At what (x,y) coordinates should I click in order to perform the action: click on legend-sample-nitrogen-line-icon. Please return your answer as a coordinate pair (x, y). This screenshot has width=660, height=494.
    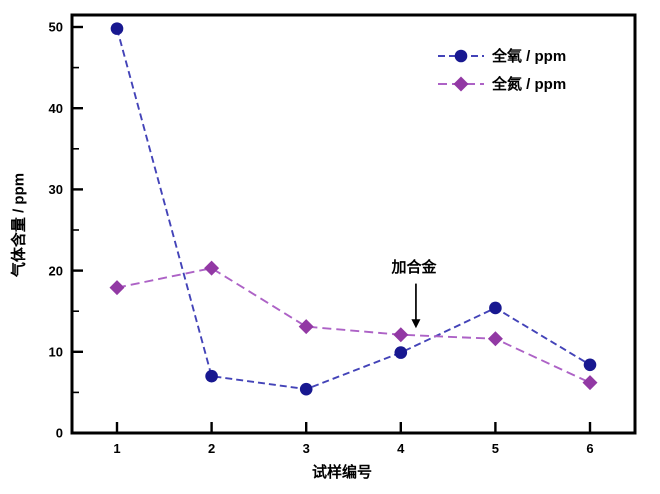
    Looking at the image, I should click on (461, 83).